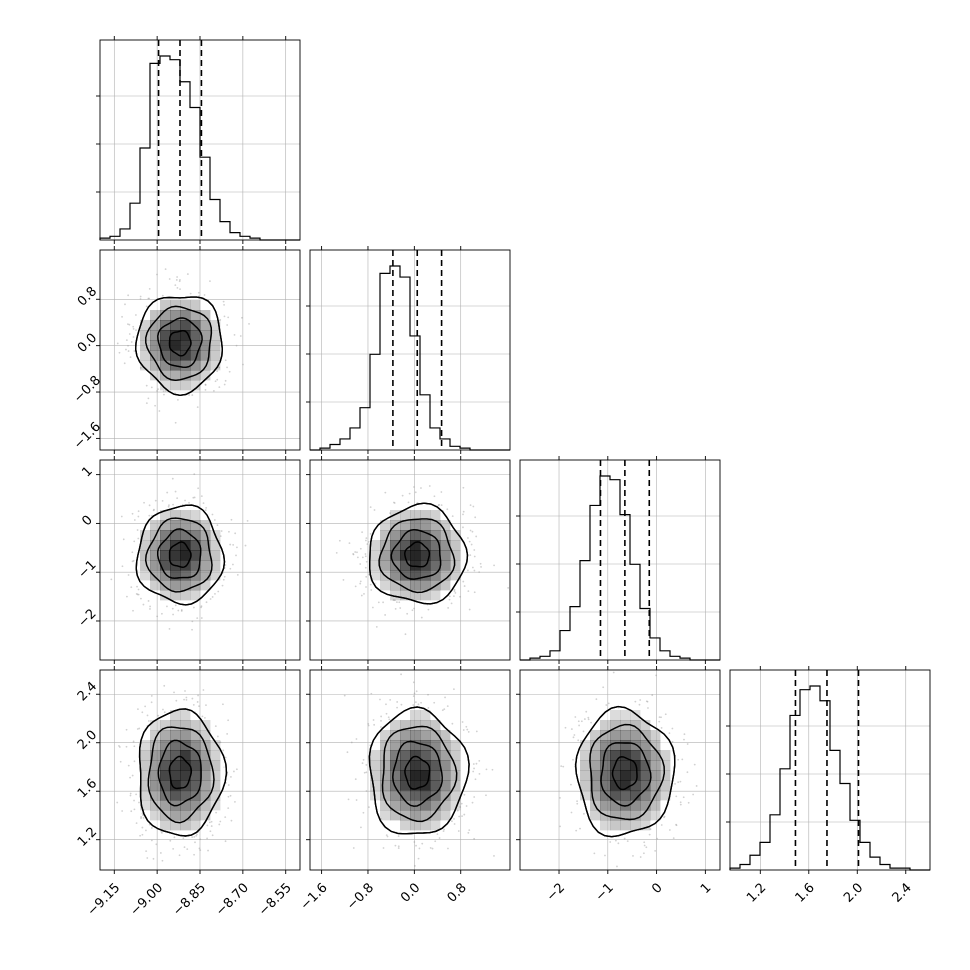  What do you see at coordinates (232, 899) in the screenshot?
I see `x-tick-label: −8.70` at bounding box center [232, 899].